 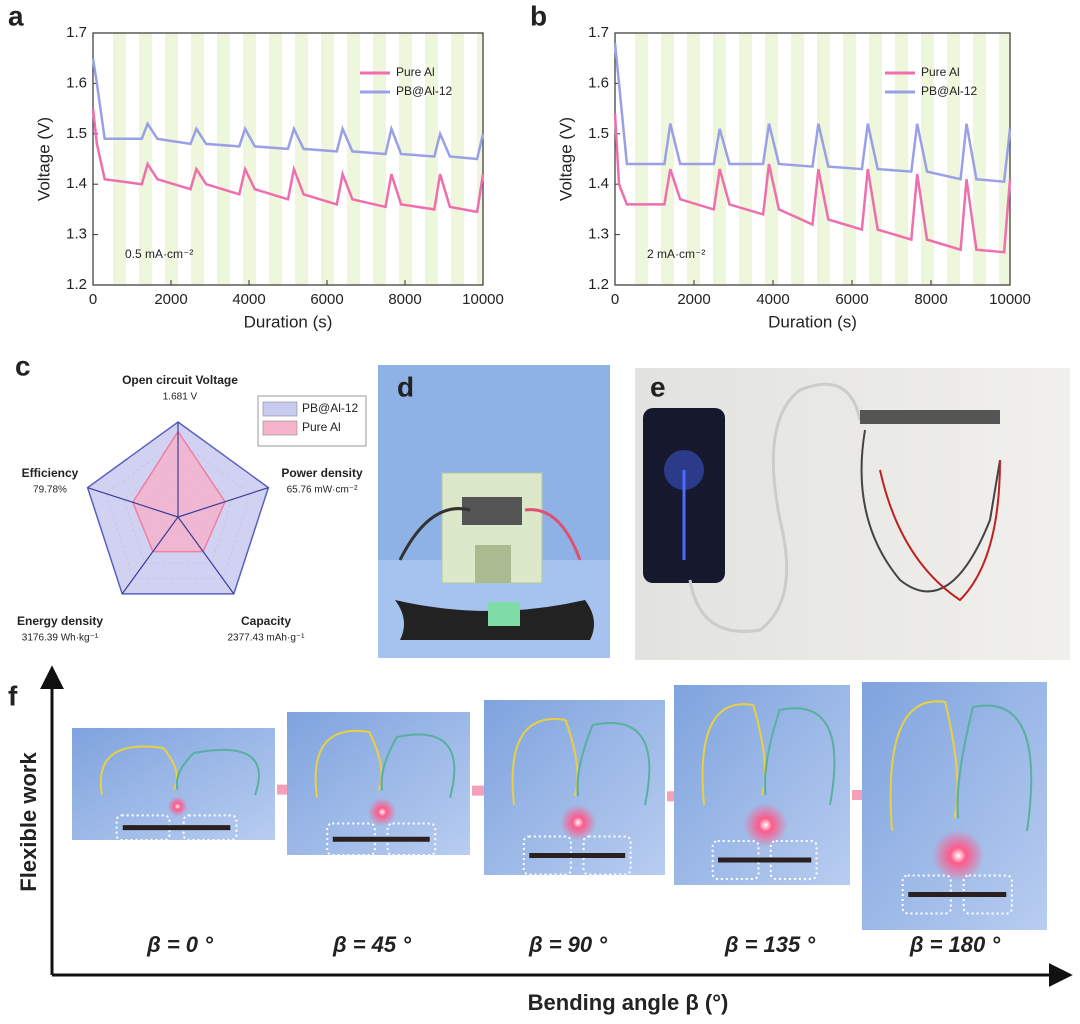 I want to click on annotation: 0.5 mA·cm⁻², so click(x=159, y=254).